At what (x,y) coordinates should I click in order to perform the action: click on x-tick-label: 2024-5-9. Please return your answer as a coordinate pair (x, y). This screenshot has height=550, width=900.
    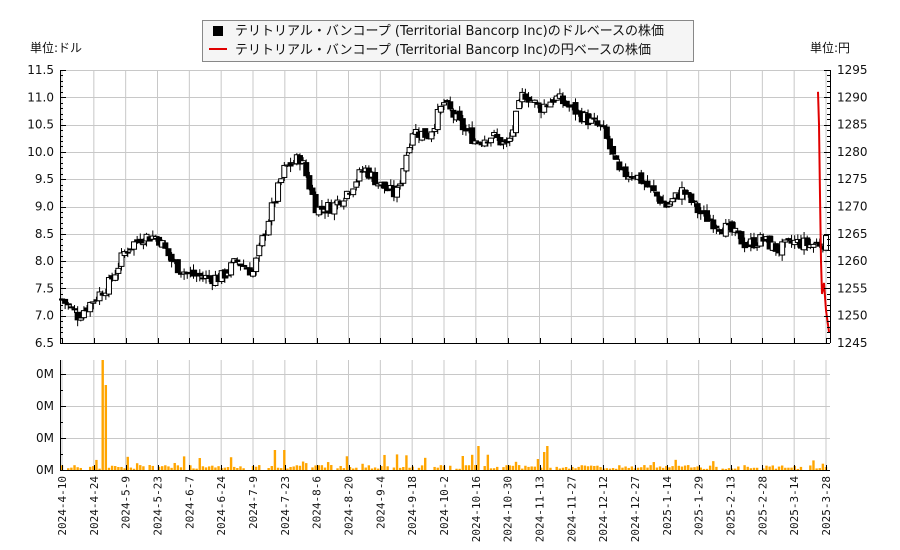
    Looking at the image, I should click on (126, 502).